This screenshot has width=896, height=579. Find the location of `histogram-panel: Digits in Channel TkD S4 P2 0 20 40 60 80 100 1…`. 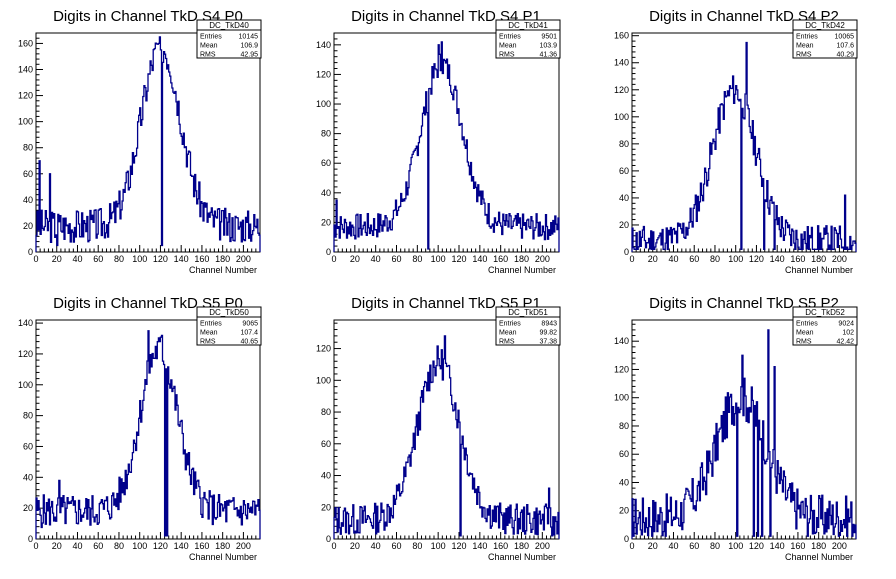

histogram-panel: Digits in Channel TkD S4 P2 0 20 40 60 80 100 1… is located at coordinates (736, 141).